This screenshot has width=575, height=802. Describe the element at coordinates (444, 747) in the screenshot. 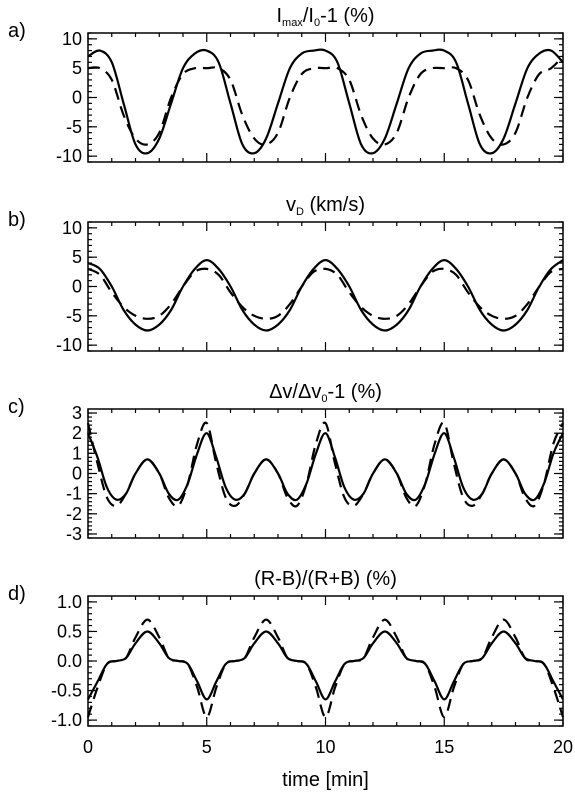

I see `x-tick-label: 15` at that location.